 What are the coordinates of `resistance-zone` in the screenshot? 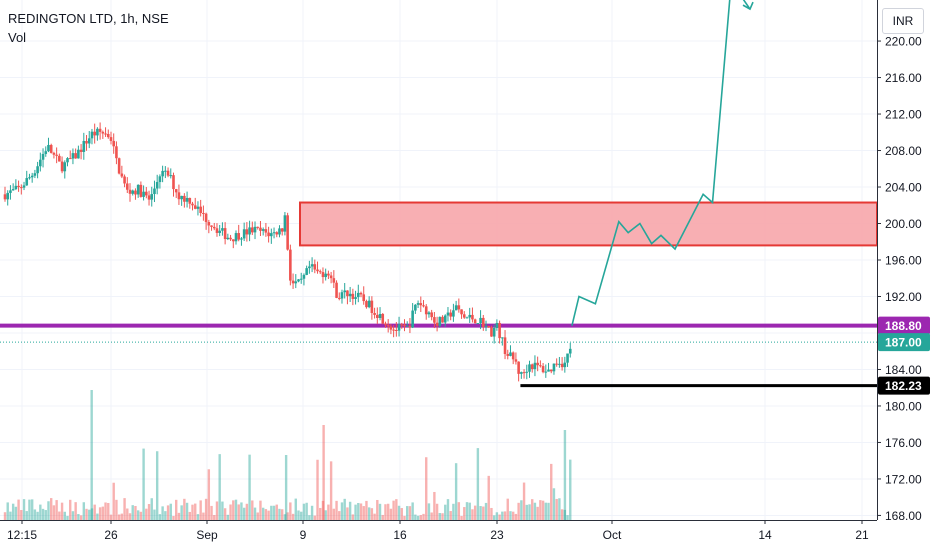 It's located at (588, 224).